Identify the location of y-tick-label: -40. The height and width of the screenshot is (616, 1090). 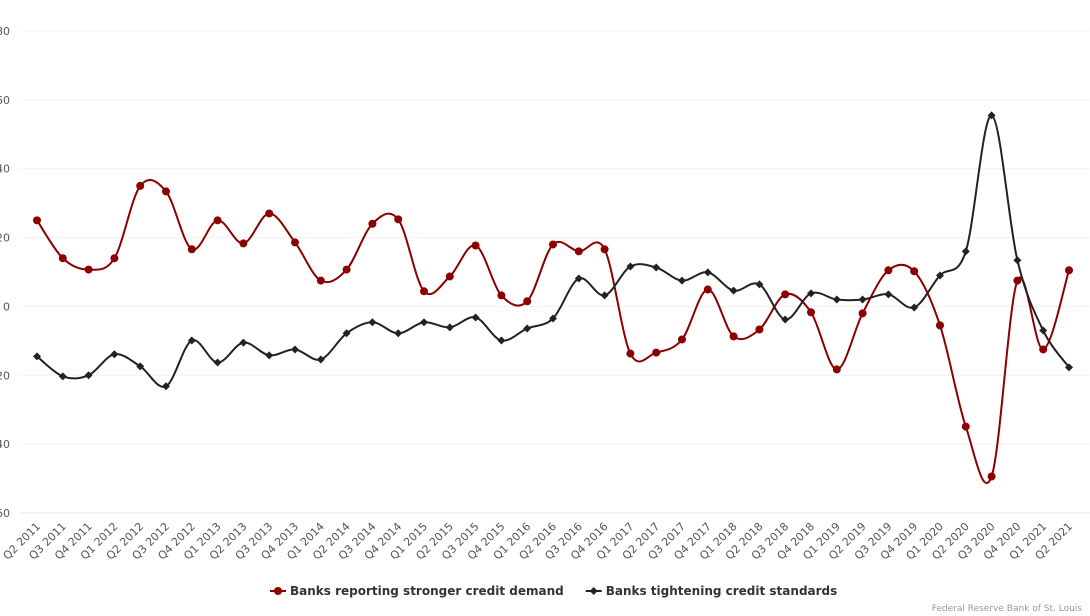
(5, 444).